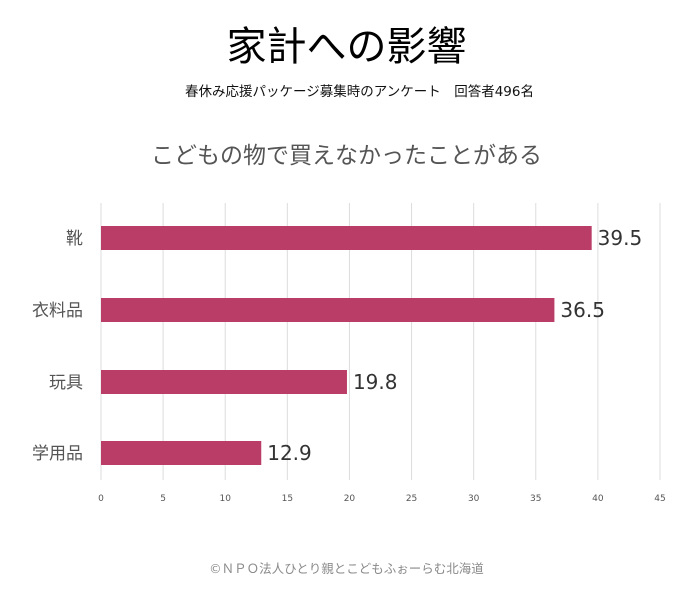 The image size is (693, 594). Describe the element at coordinates (346, 47) in the screenshot. I see `page-title: 家計への影響` at that location.